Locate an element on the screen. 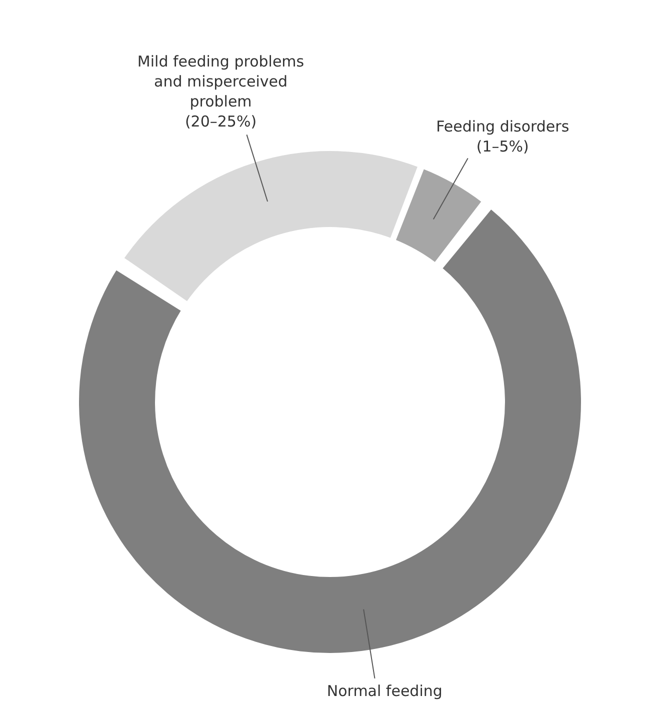  slice-label: Normal feeding is located at coordinates (384, 691).